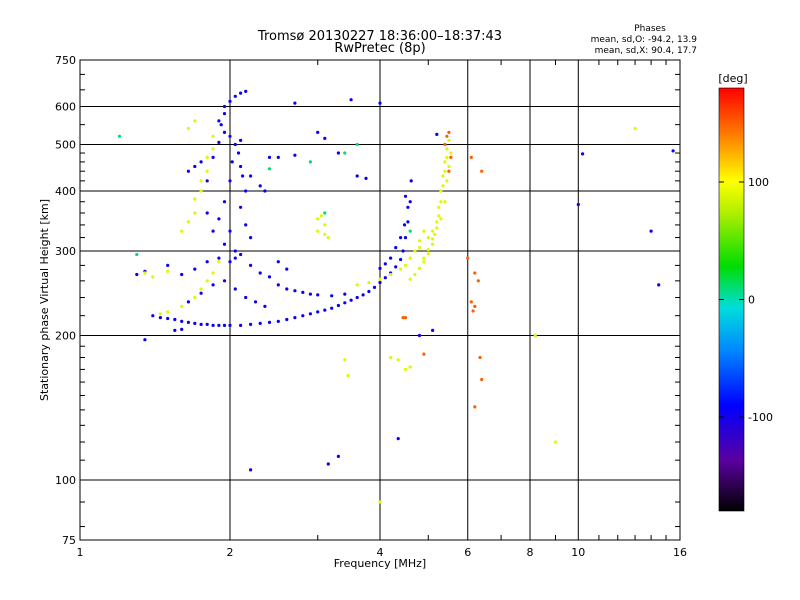 This screenshot has width=800, height=600. I want to click on y-tick-label: 600, so click(65, 107).